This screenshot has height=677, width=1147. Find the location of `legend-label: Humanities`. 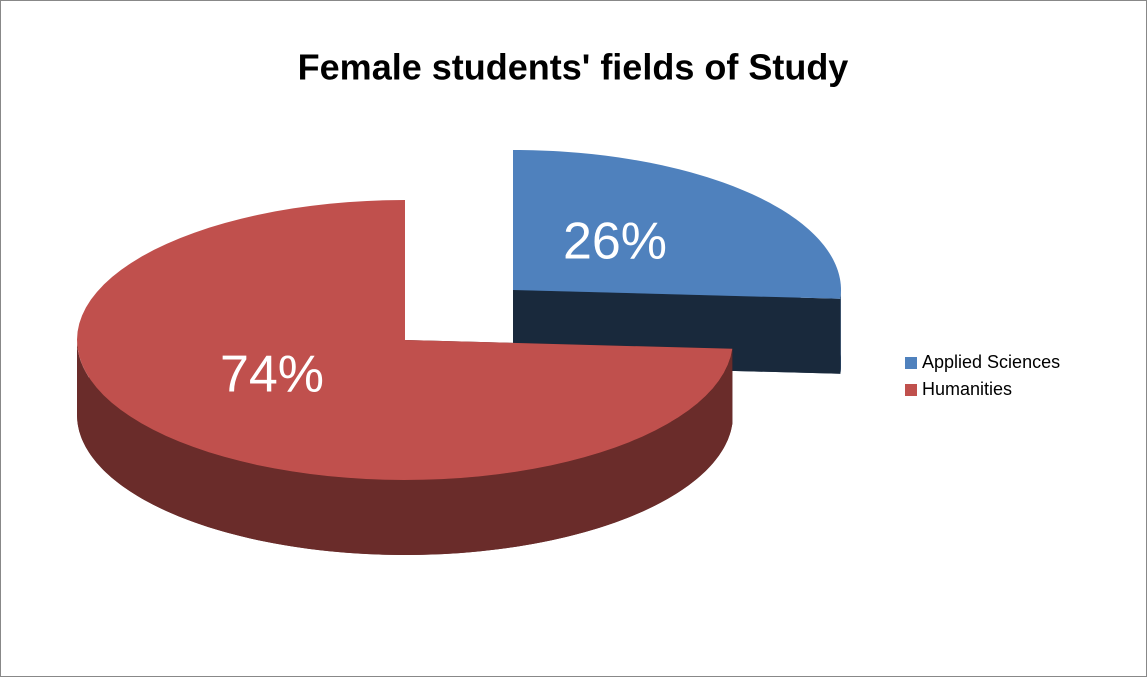

legend-label: Humanities is located at coordinates (967, 389).